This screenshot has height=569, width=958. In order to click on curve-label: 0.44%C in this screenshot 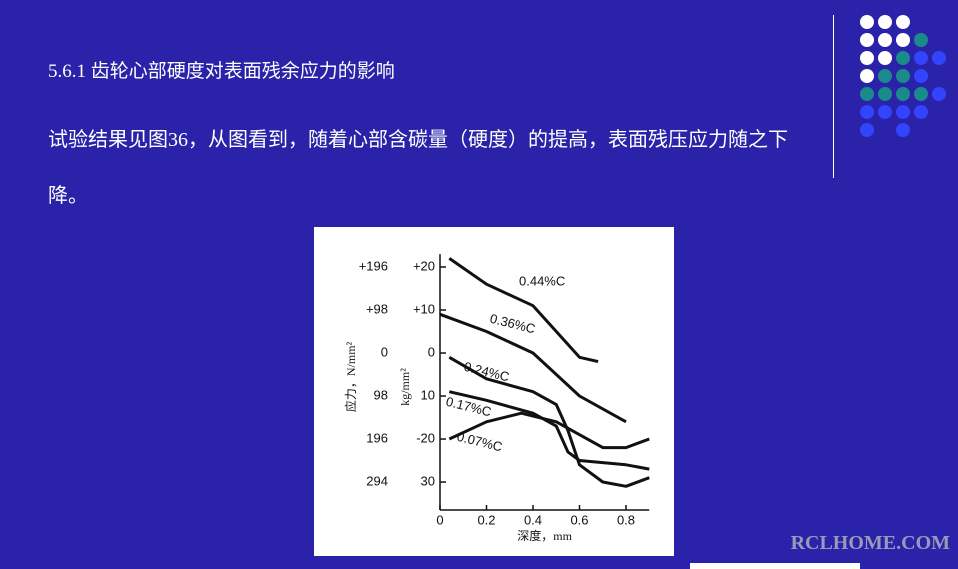, I will do `click(542, 280)`.